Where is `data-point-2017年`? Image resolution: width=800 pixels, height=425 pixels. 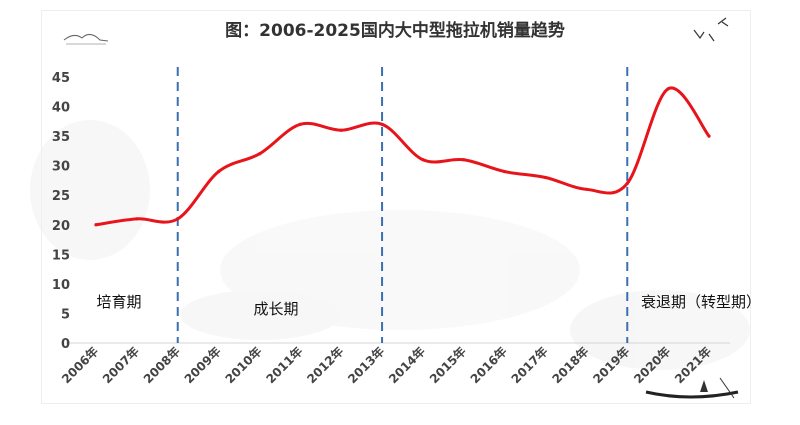
data-point-2017年 is located at coordinates (545, 177).